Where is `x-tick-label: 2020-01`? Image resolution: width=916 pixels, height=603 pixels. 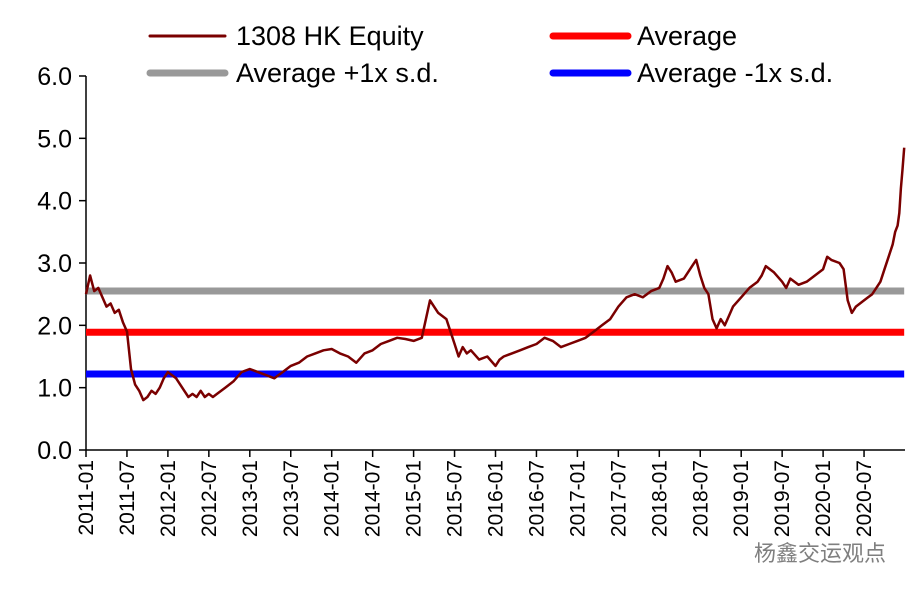 x-tick-label: 2020-01 is located at coordinates (823, 498).